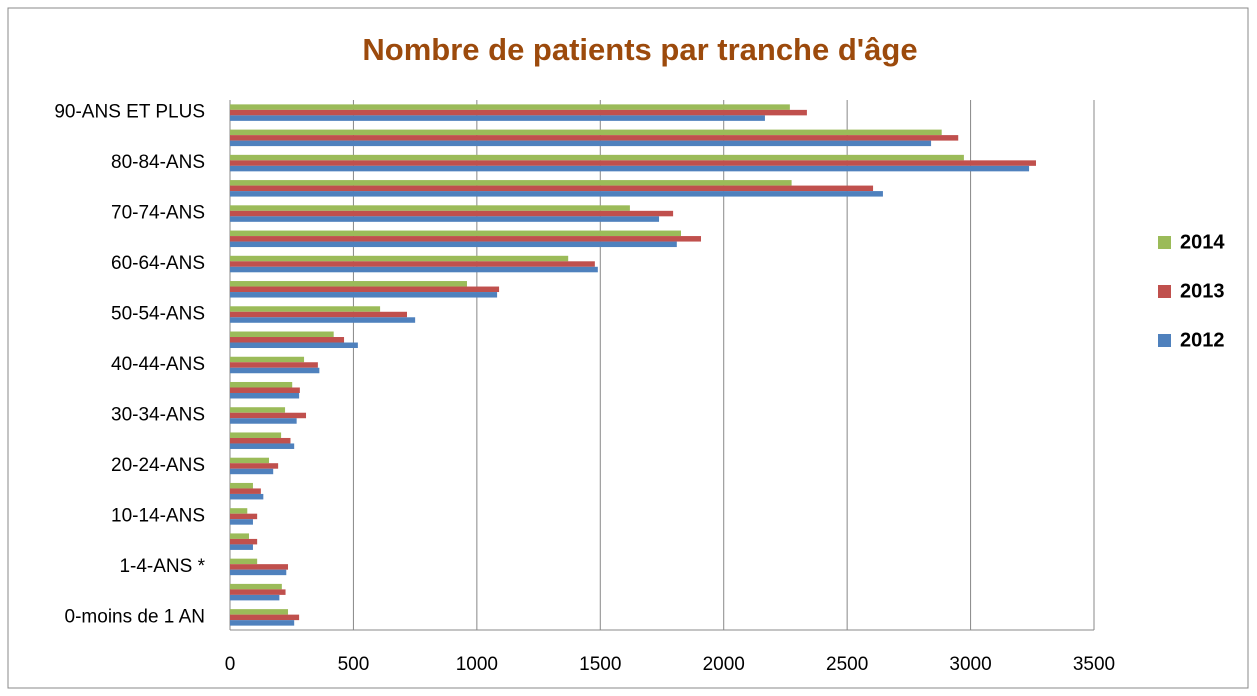  I want to click on y-tick-label: 70-74-ANS, so click(158, 213).